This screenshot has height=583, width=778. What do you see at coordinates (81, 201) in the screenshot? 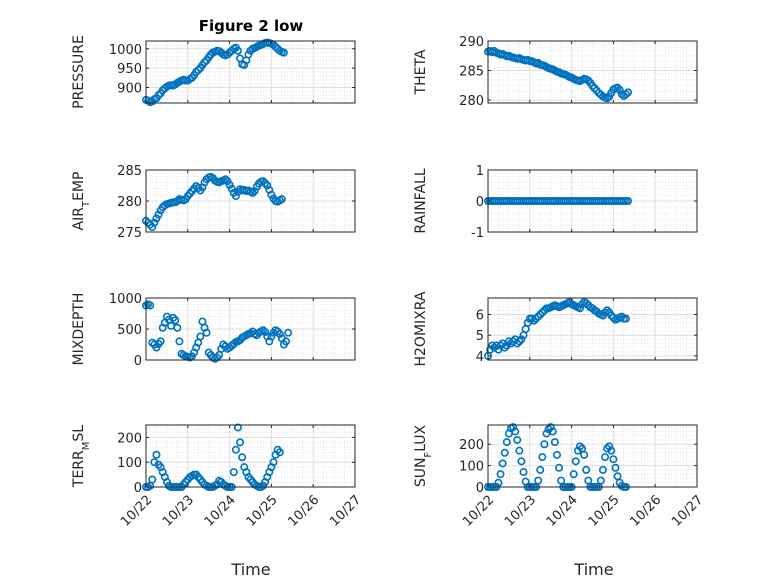
I see `y-axis-label: AIRTEMP` at bounding box center [81, 201].